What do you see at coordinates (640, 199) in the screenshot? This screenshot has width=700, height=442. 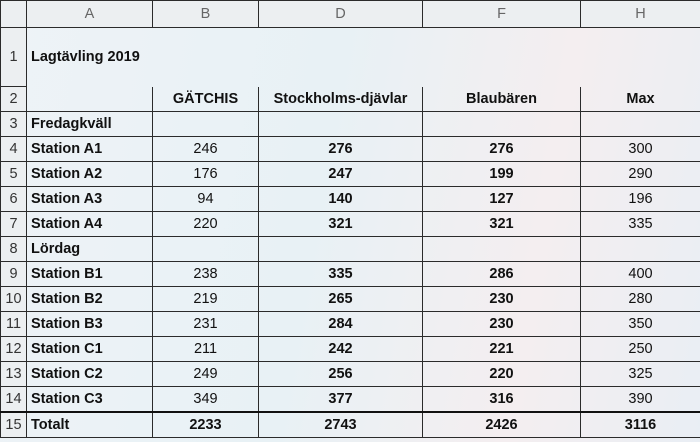 I see `score-cell: 196` at bounding box center [640, 199].